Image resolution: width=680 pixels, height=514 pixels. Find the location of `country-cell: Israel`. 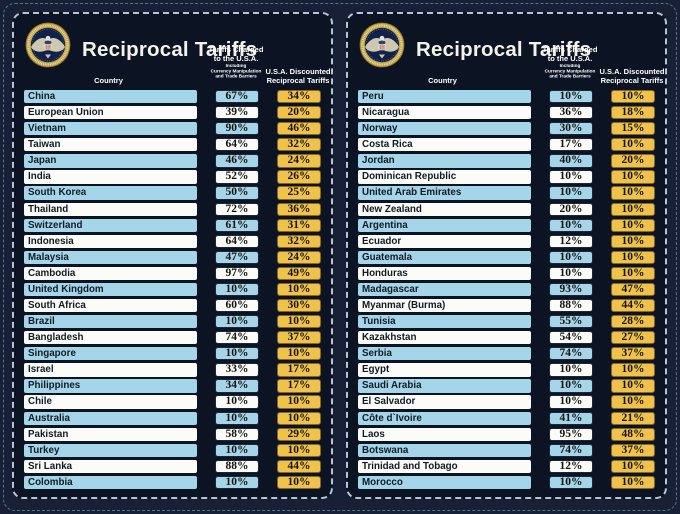

country-cell: Israel is located at coordinates (110, 370).